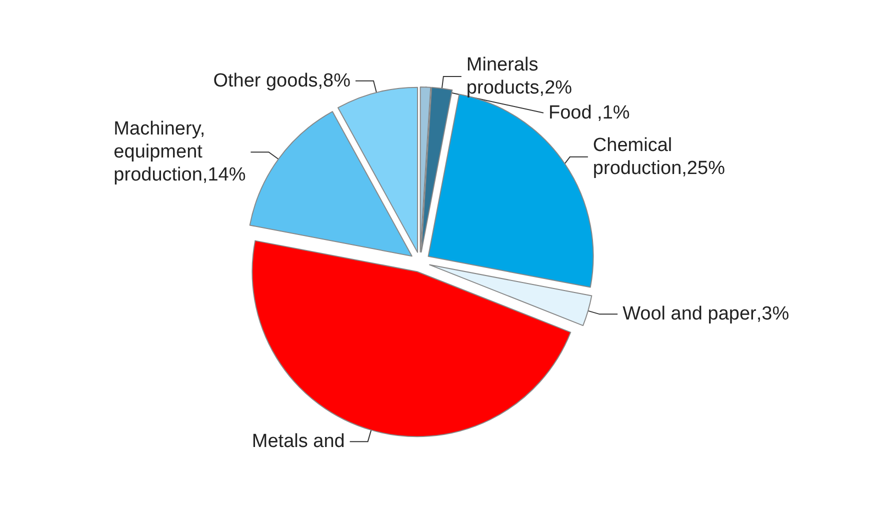 Image resolution: width=879 pixels, height=509 pixels. What do you see at coordinates (334, 81) in the screenshot?
I see `data-label: ,8%` at bounding box center [334, 81].